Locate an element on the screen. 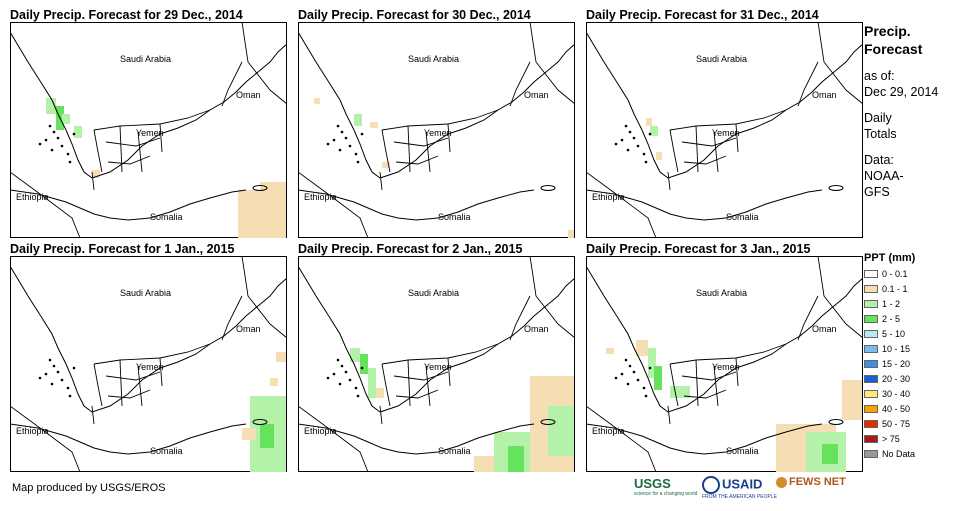 The height and width of the screenshot is (511, 967). legend-label: 15 - 20 is located at coordinates (896, 363).